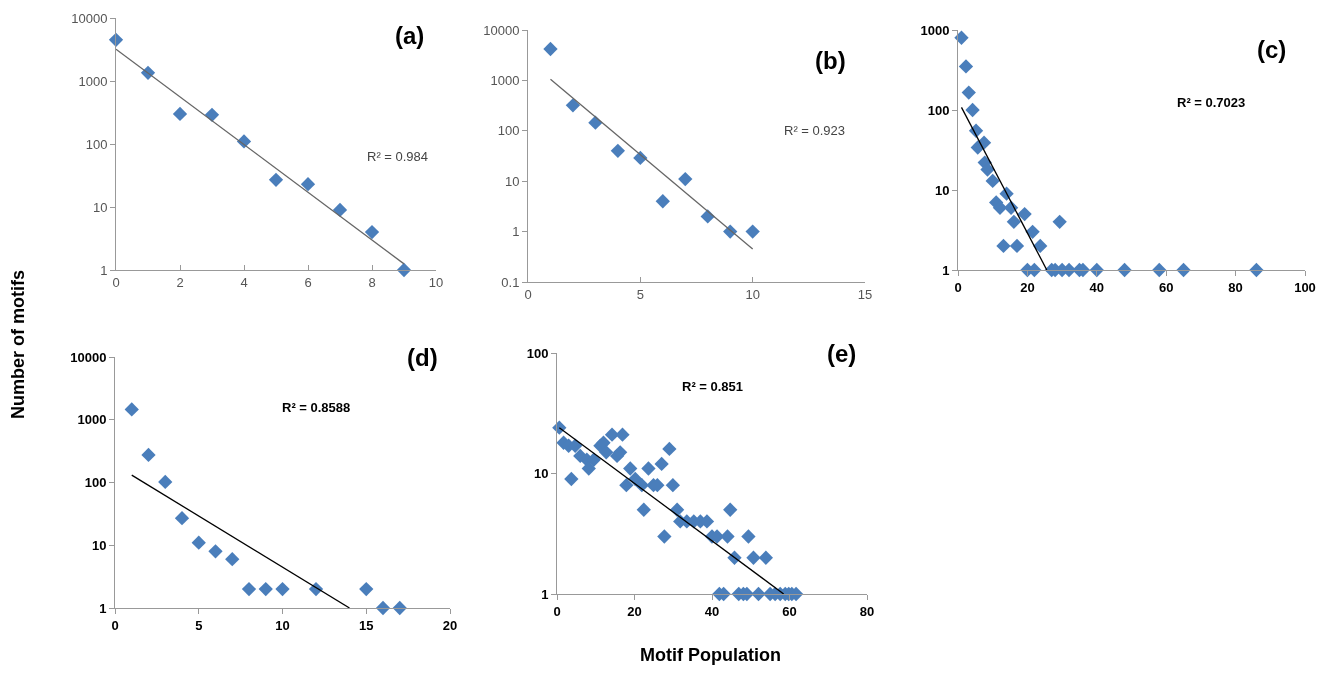 The width and height of the screenshot is (1330, 687). What do you see at coordinates (1272, 49) in the screenshot?
I see `annotation: (c)` at bounding box center [1272, 49].